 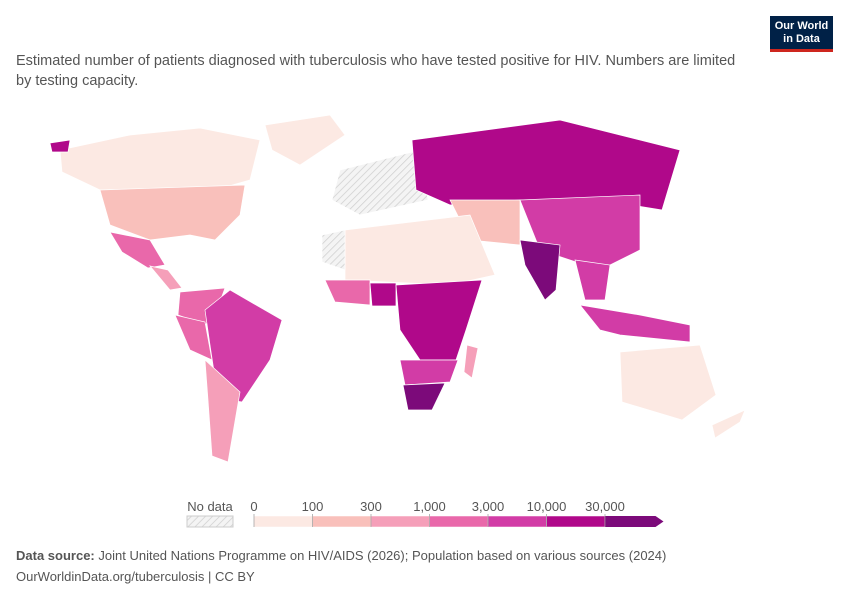 I want to click on no-data-swatch, so click(x=210, y=521).